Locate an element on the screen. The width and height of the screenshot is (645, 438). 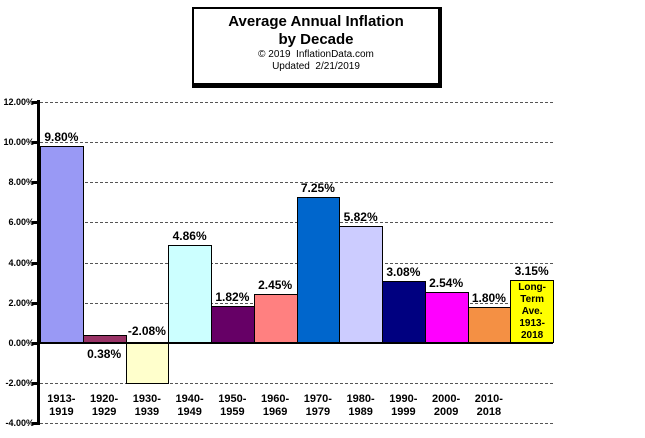
long-term-bar-label: Long- Term Ave. 1913- 2018 is located at coordinates (532, 311).